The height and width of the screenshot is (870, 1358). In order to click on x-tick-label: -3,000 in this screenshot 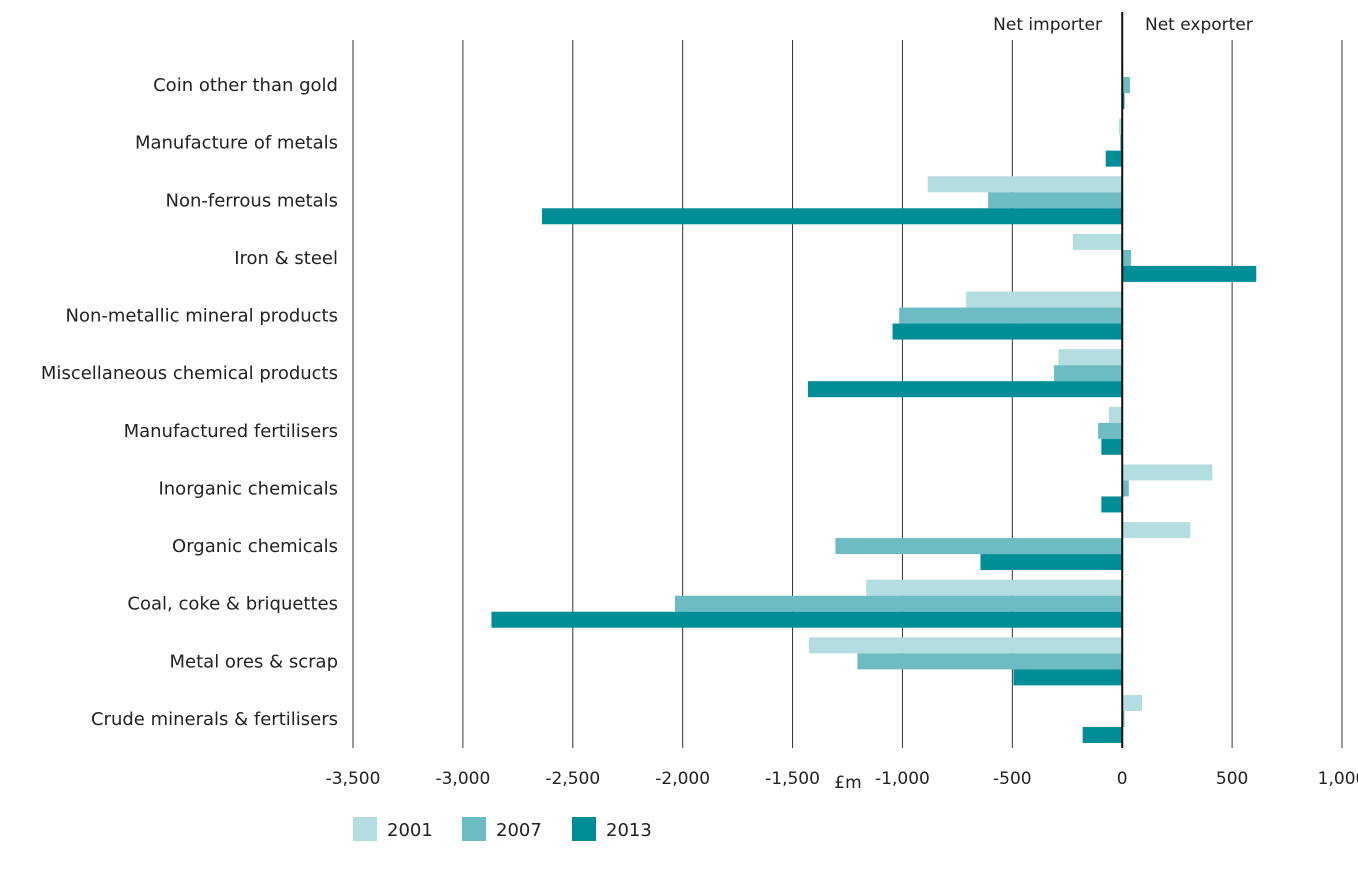, I will do `click(462, 779)`.